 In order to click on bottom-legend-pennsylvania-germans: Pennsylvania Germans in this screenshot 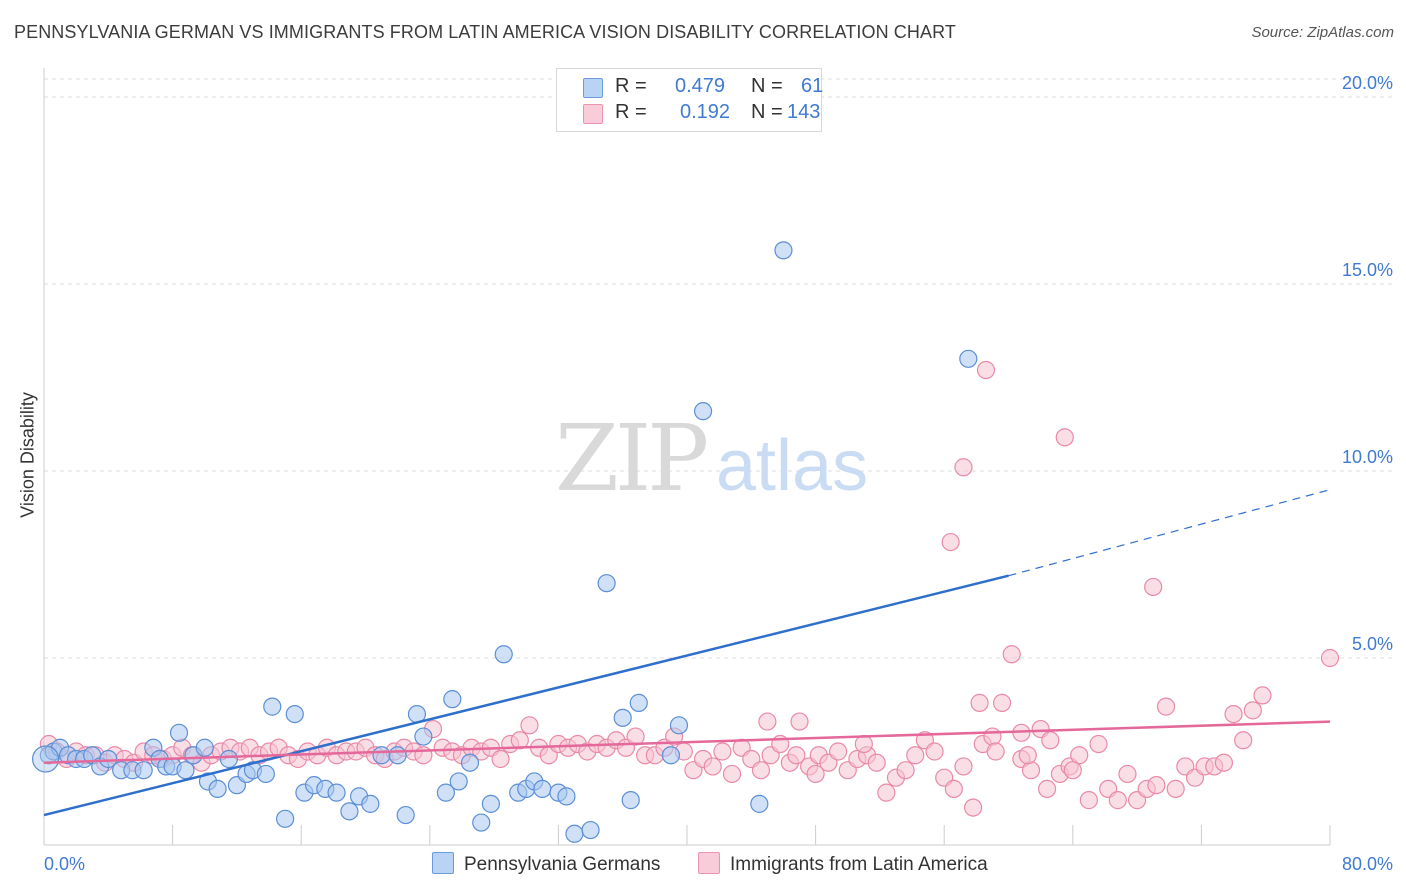, I will do `click(546, 864)`.